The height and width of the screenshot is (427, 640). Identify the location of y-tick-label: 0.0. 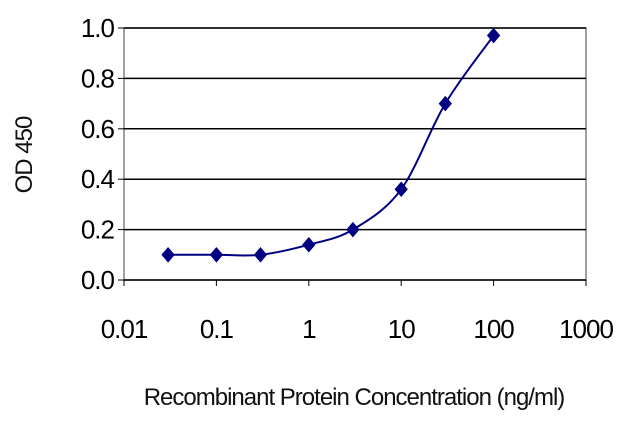
(98, 280).